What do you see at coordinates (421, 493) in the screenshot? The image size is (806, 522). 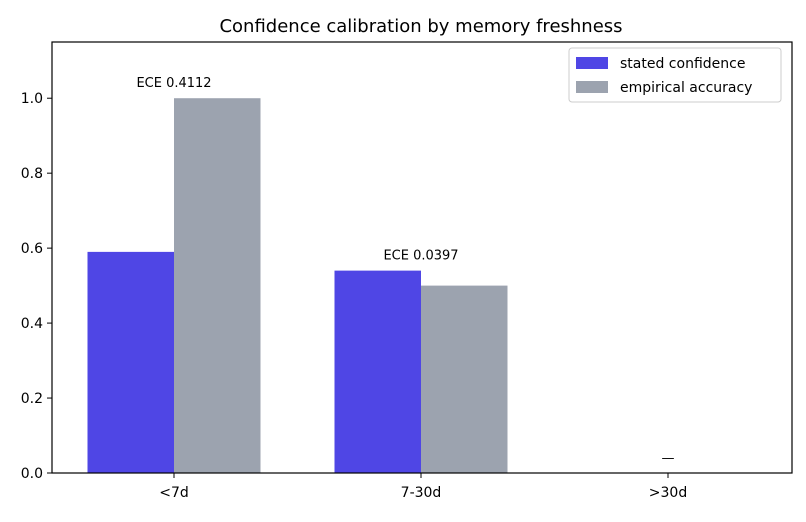 I see `x-tick-label-1: 7-30d` at bounding box center [421, 493].